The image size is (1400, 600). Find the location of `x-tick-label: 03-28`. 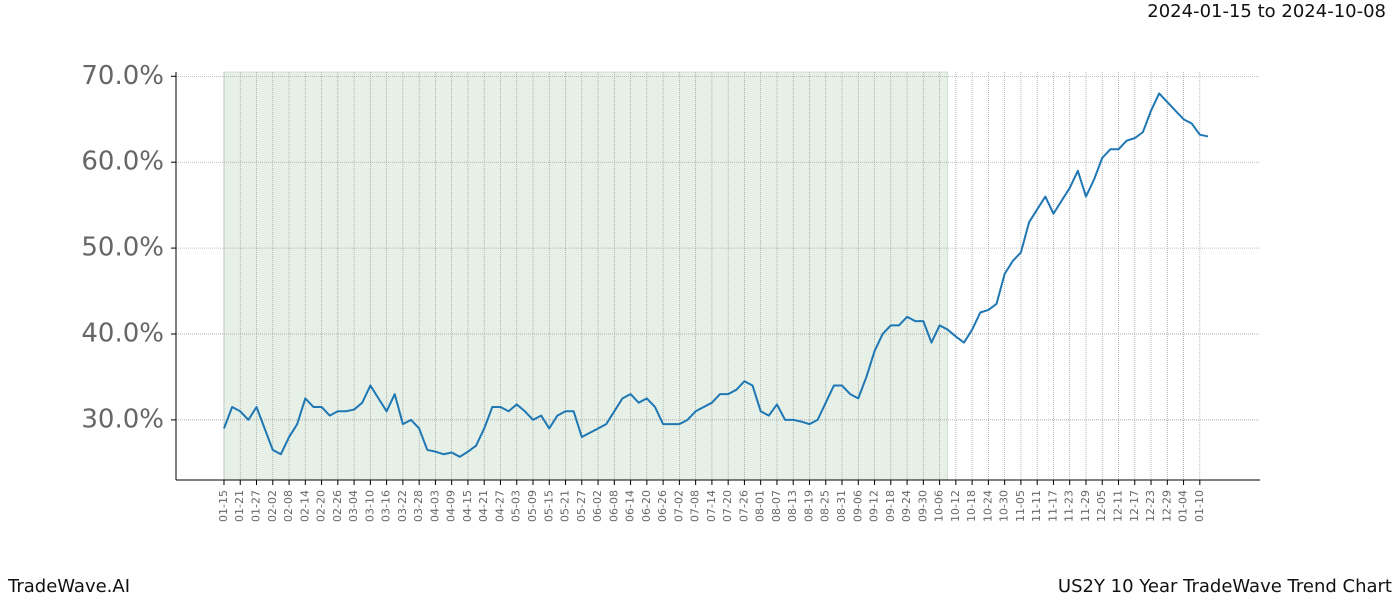

x-tick-label: 03-28 is located at coordinates (418, 506).